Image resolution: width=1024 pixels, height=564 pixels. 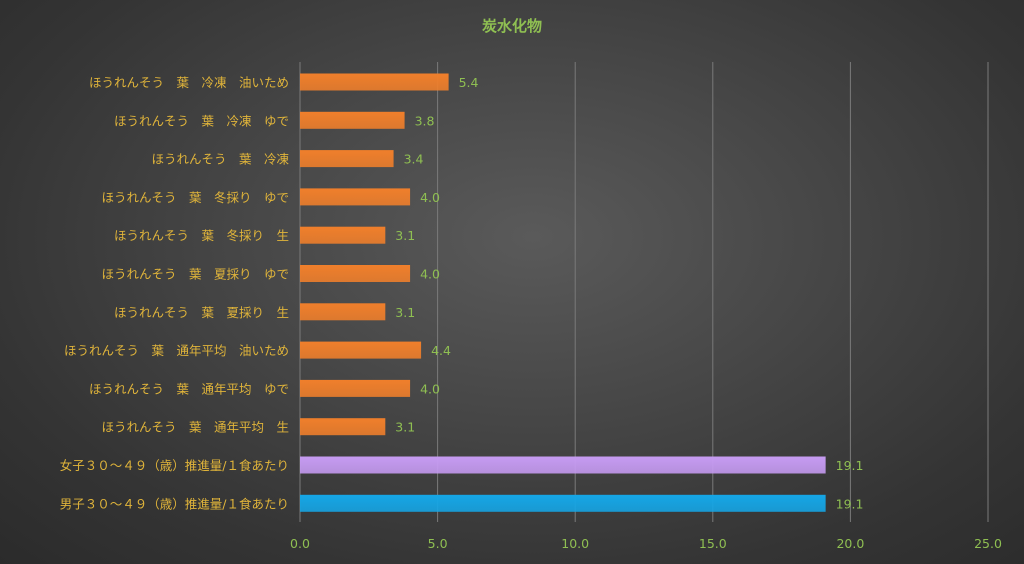 What do you see at coordinates (176, 350) in the screenshot?
I see `category-label: ほうれんそう 葉 通年平均 油いため` at bounding box center [176, 350].